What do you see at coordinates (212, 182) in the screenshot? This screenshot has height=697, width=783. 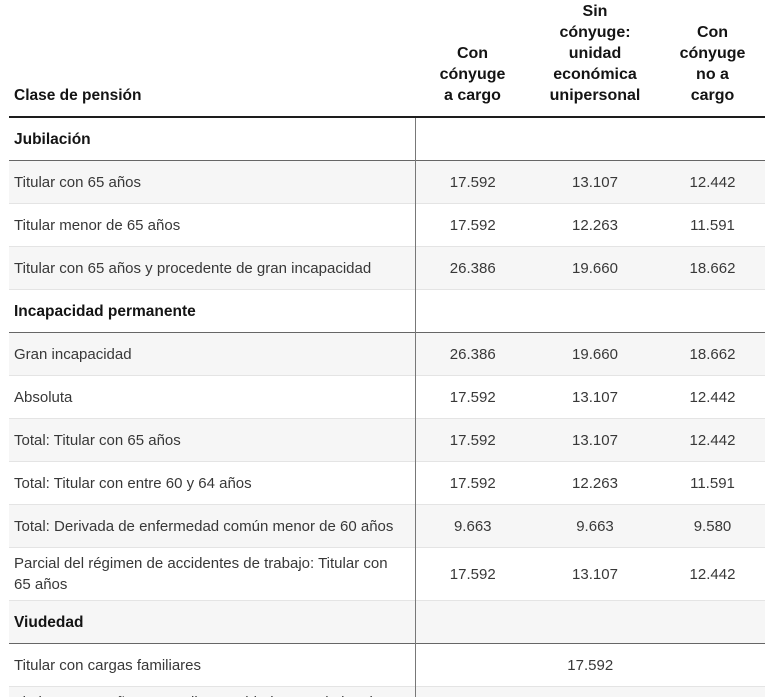 I see `row-label: Titular con 65 años` at bounding box center [212, 182].